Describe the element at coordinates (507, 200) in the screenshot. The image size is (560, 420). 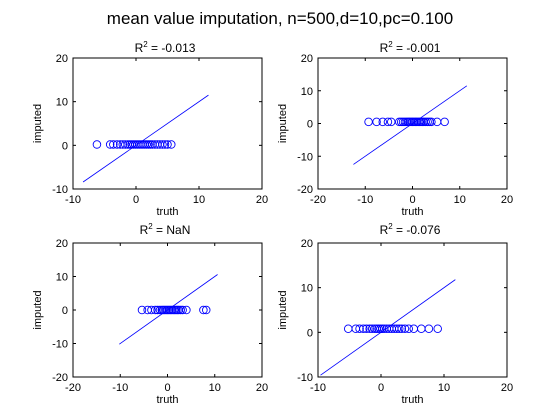
I see `panel-2-xtick-label: 20` at that location.